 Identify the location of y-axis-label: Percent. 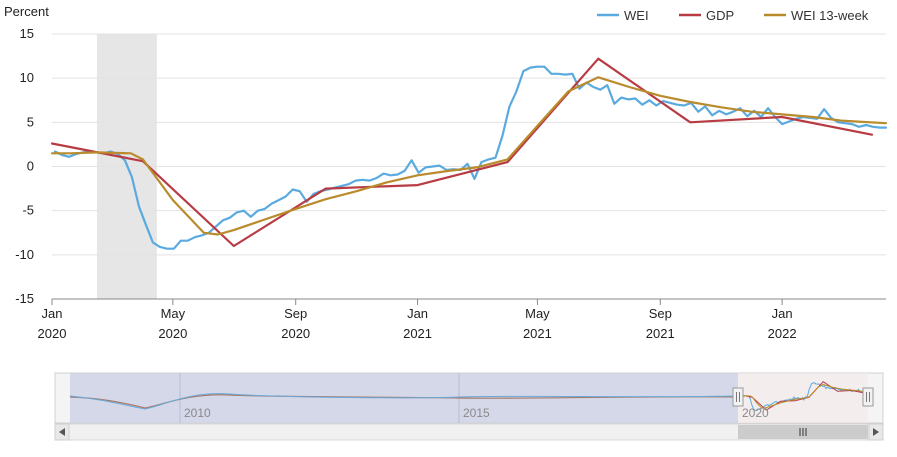
(26, 11).